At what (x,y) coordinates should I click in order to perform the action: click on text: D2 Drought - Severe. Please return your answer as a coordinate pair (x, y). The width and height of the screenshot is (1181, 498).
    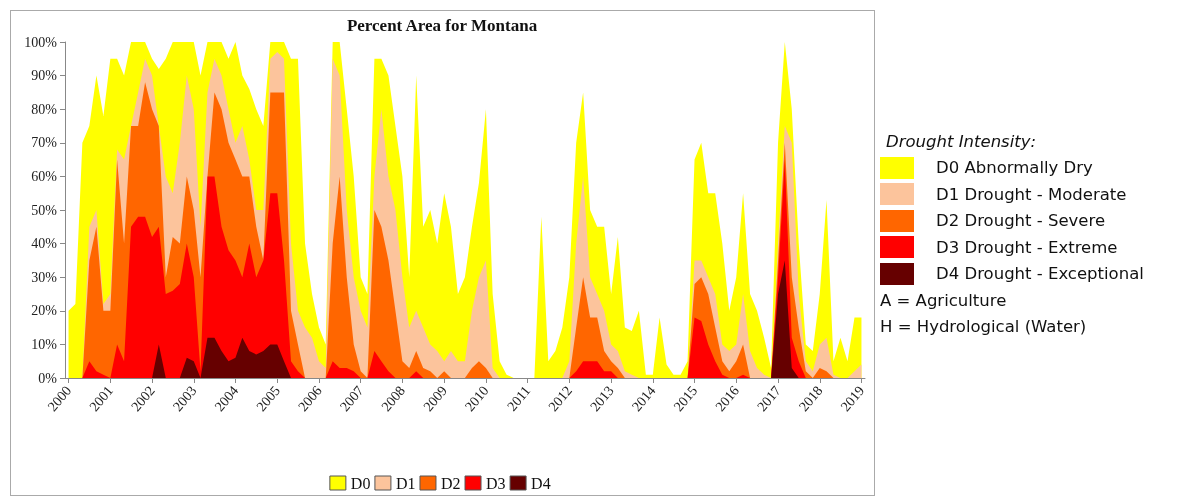
    Looking at the image, I should click on (1021, 221).